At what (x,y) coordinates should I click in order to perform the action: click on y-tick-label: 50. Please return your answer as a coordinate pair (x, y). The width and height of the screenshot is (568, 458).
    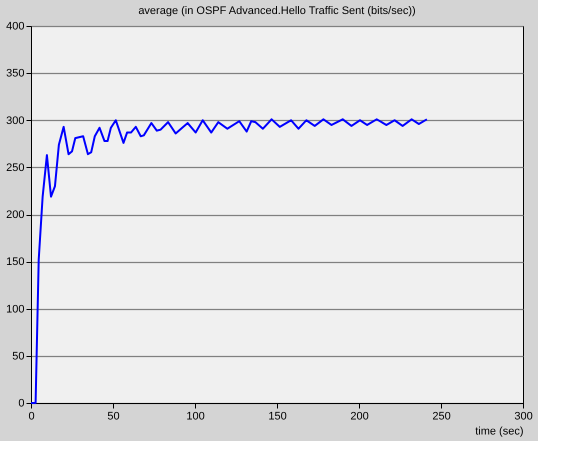
    Looking at the image, I should click on (18, 356).